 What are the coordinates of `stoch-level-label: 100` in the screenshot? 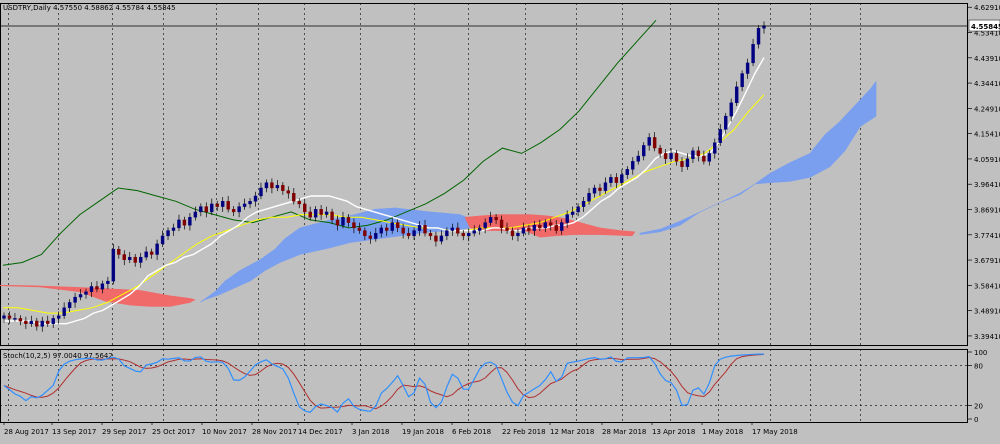 It's located at (980, 353).